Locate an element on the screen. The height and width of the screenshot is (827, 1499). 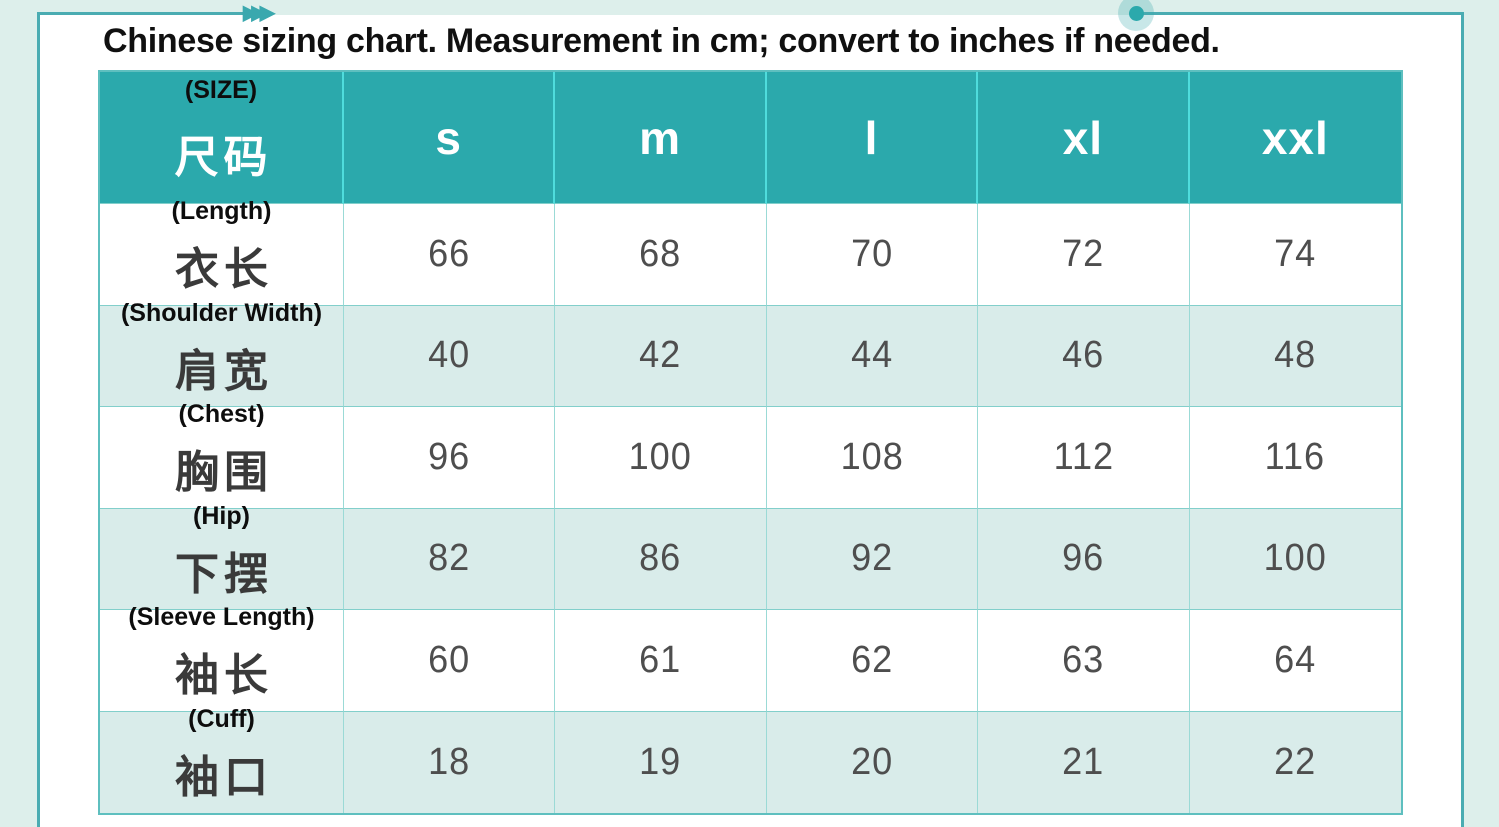
value-cell: 108 is located at coordinates (872, 458).